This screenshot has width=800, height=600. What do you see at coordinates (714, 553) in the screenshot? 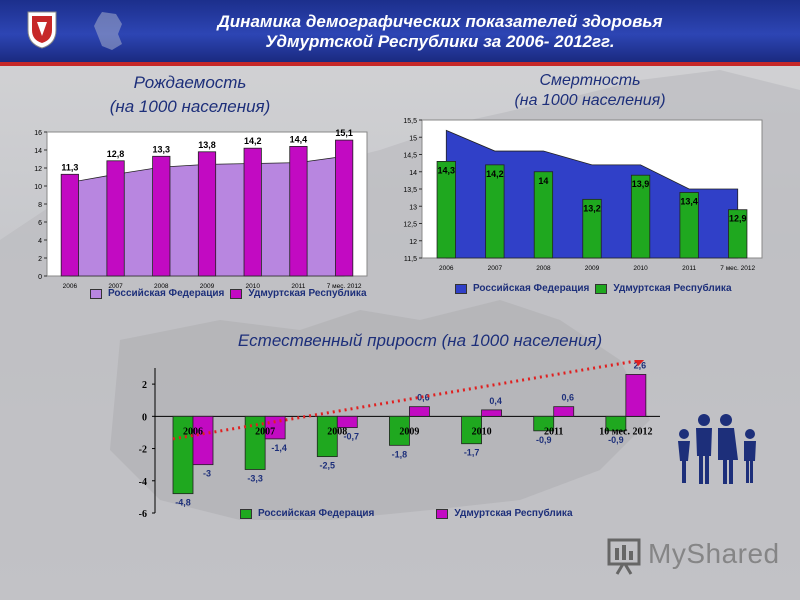
I see `watermark-text: MyShared` at bounding box center [714, 553].